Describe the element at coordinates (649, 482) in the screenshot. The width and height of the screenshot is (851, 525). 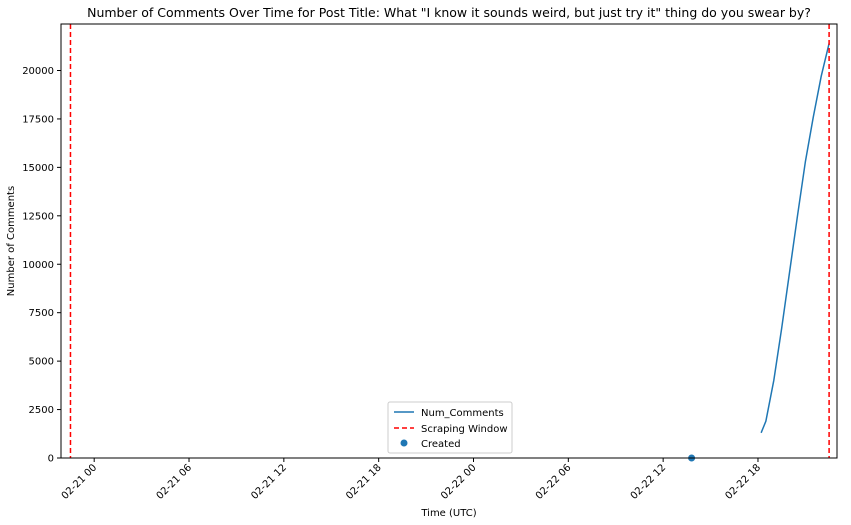
I see `x-tick-label: 02-22 12` at that location.